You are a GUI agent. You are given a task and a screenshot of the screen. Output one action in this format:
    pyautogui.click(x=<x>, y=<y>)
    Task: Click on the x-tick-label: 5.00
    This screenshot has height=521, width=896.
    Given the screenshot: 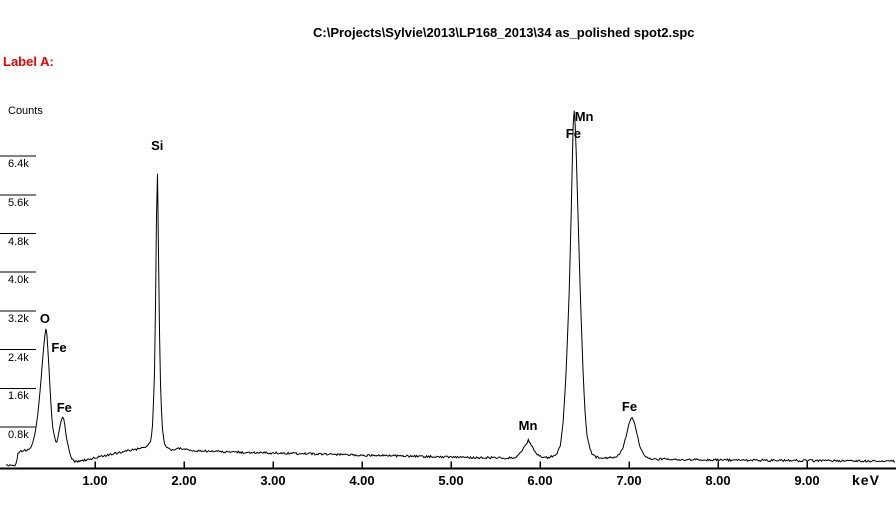 What is the action you would take?
    pyautogui.click(x=451, y=480)
    